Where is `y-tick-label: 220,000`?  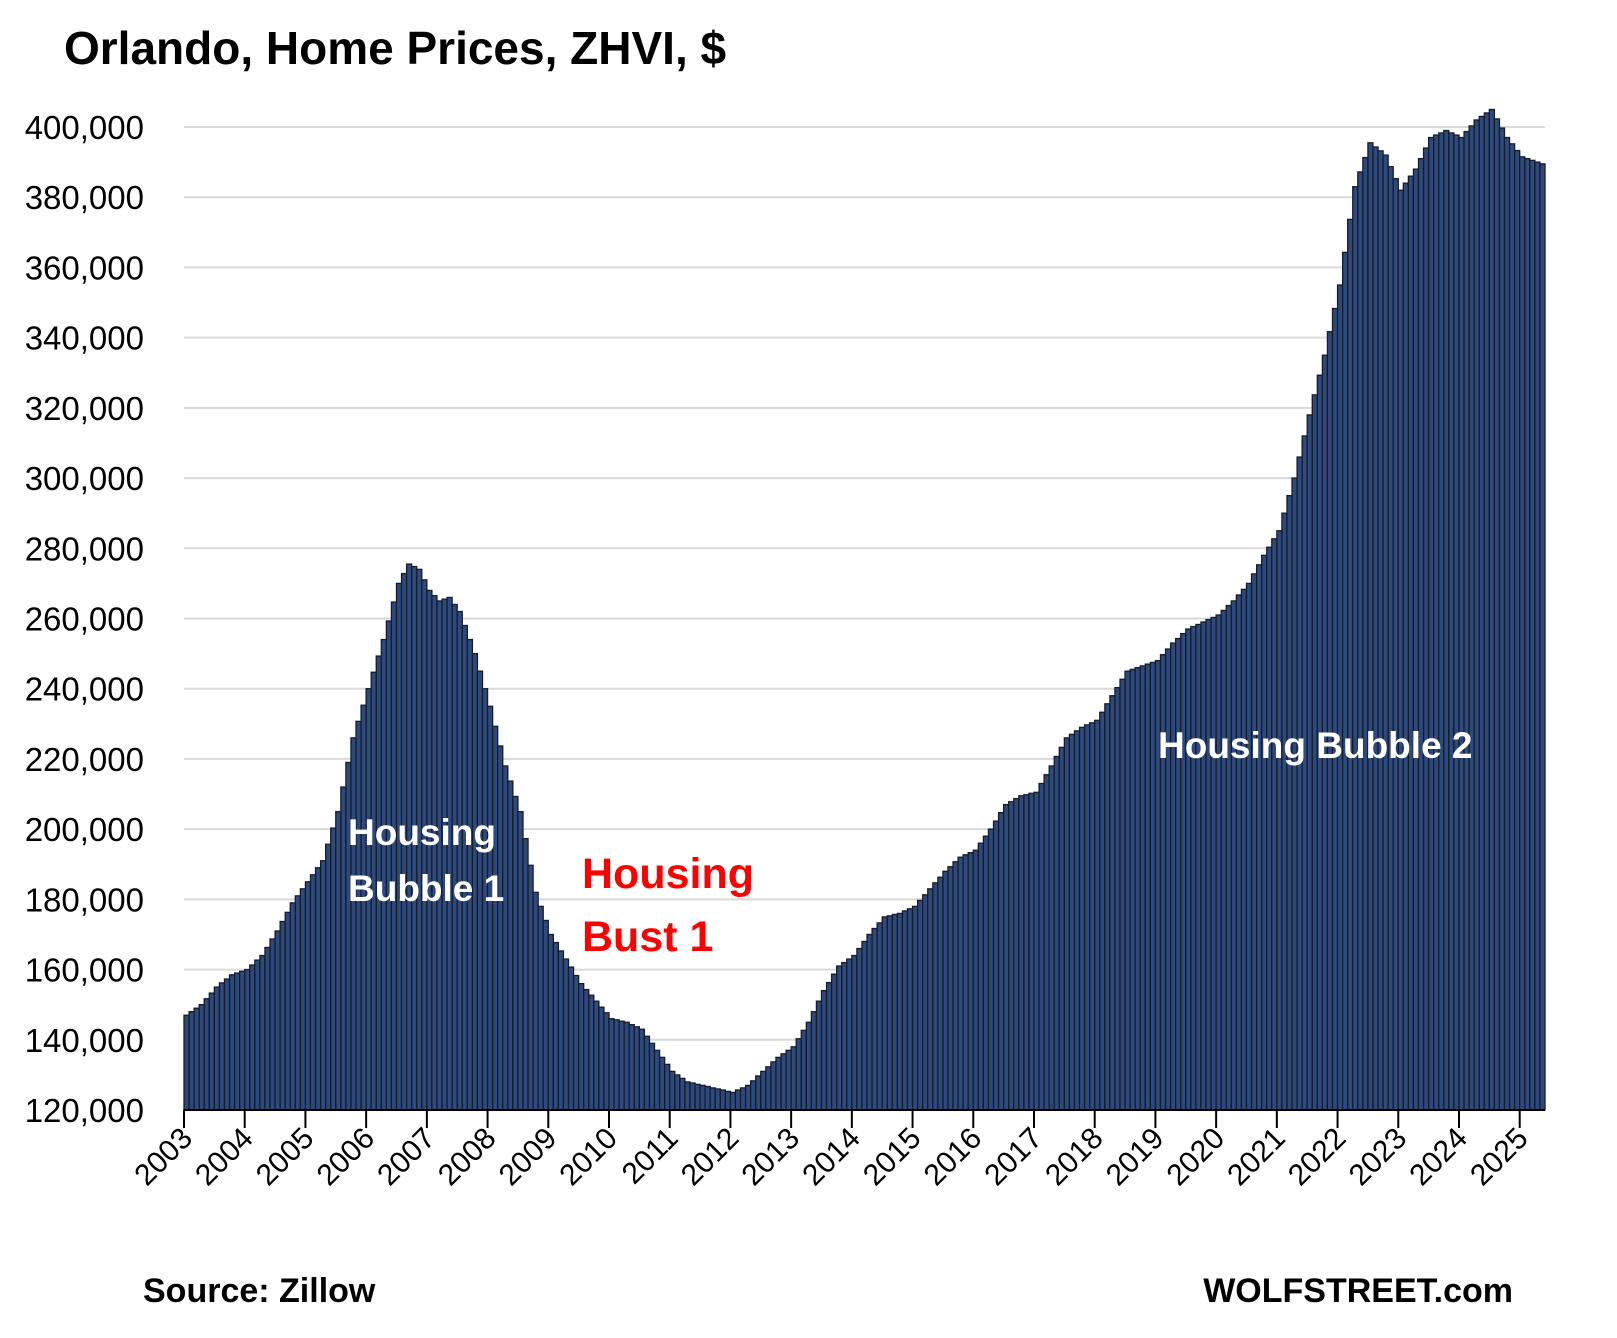 y-tick-label: 220,000 is located at coordinates (84, 759).